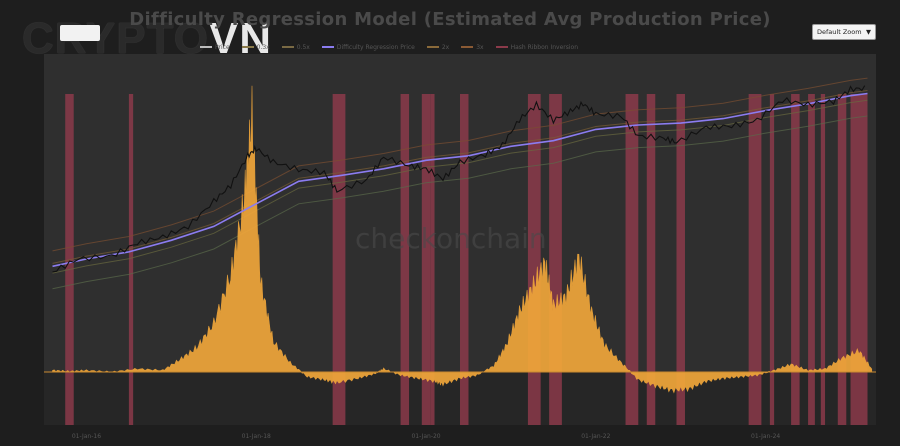  What do you see at coordinates (222, 47) in the screenshot?
I see `legend-label: Price` at bounding box center [222, 47].